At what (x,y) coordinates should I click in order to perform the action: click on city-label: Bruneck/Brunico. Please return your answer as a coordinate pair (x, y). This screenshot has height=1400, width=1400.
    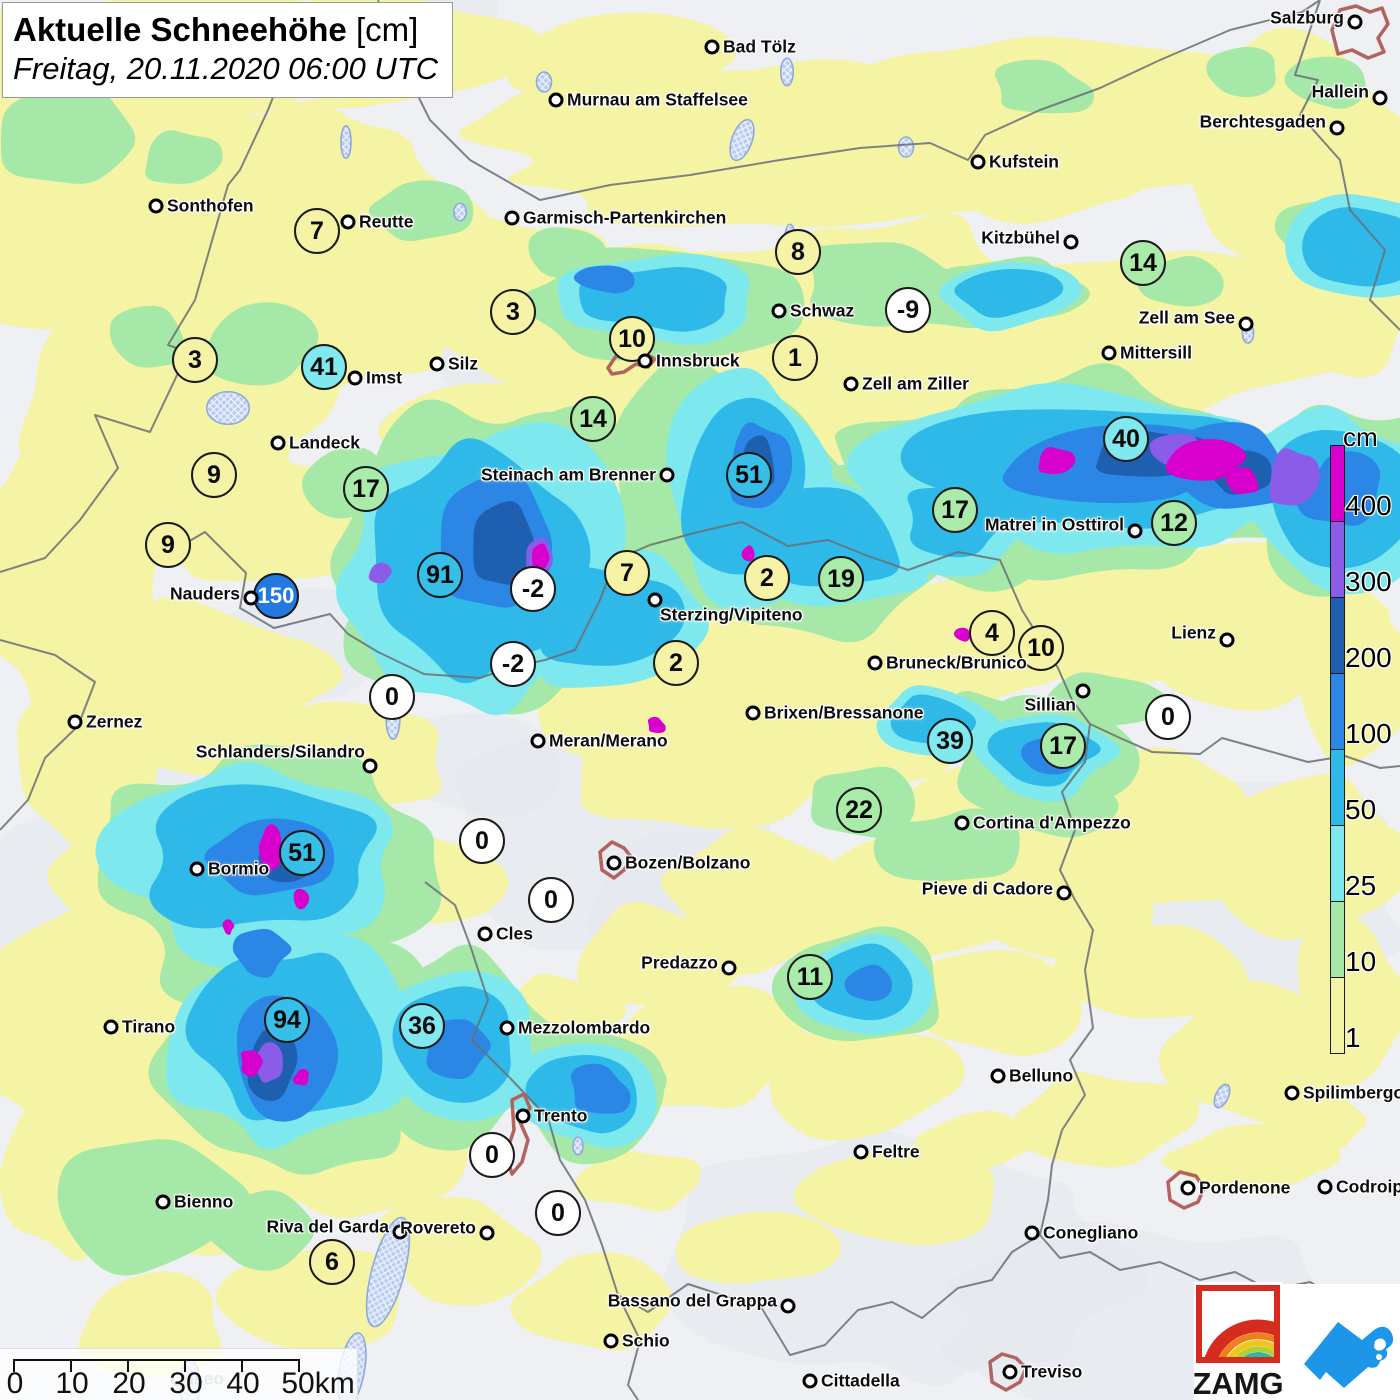
    Looking at the image, I should click on (956, 662).